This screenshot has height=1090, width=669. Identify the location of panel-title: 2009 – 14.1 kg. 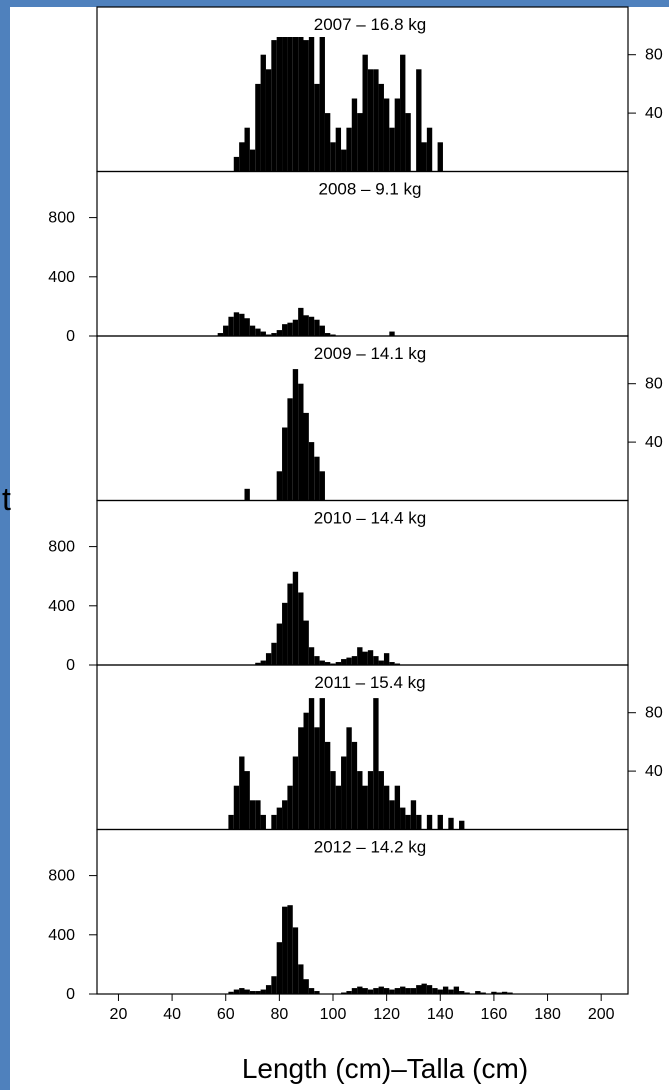
(370, 353).